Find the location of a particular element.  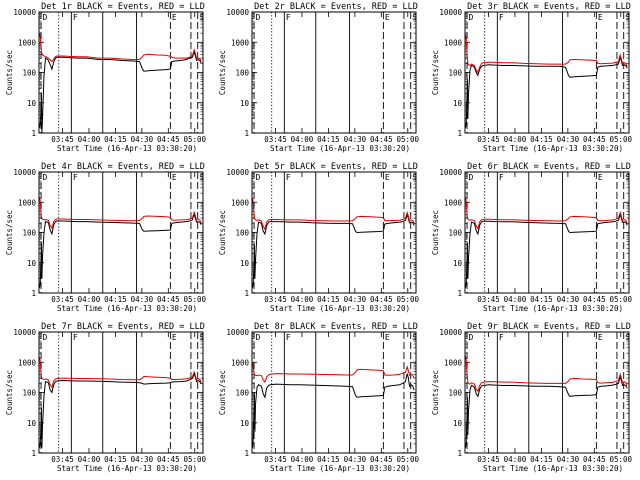

chart-title: Det 8r BLACK = Events, RED = LLD is located at coordinates (336, 327).